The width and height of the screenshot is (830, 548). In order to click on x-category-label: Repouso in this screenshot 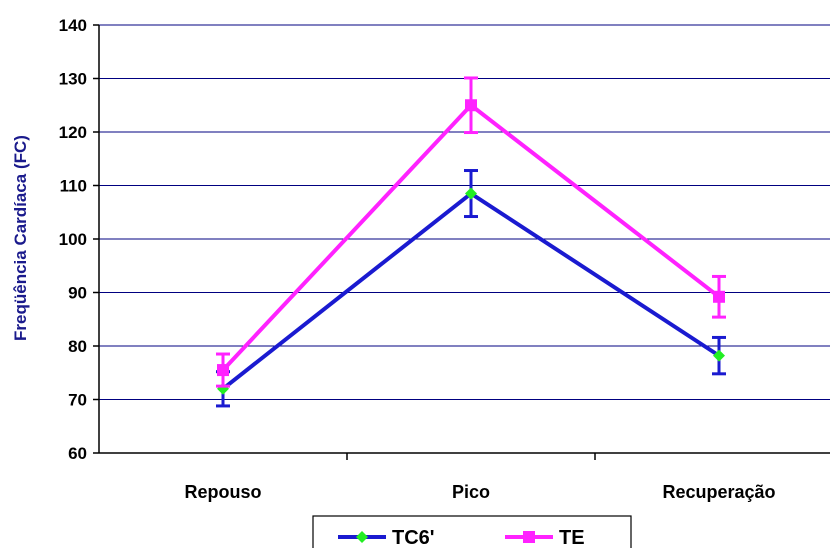, I will do `click(222, 492)`.